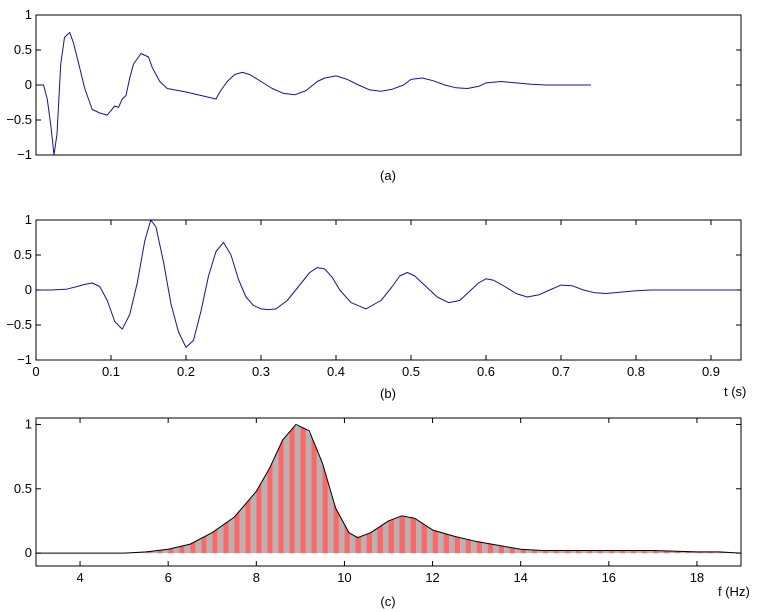 This screenshot has width=767, height=612. I want to click on panel-b-ytick-label: −1, so click(24, 359).